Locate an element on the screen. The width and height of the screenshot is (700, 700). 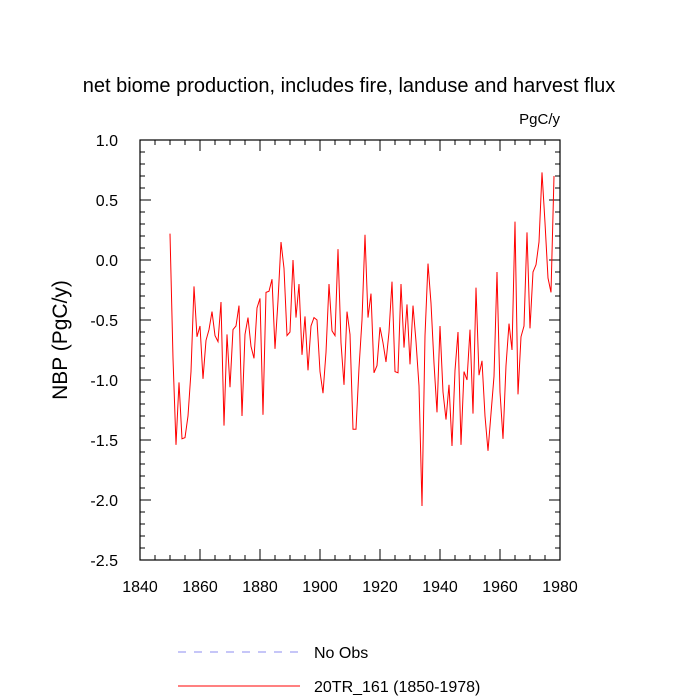
y-tick-label: -2.5 is located at coordinates (104, 561).